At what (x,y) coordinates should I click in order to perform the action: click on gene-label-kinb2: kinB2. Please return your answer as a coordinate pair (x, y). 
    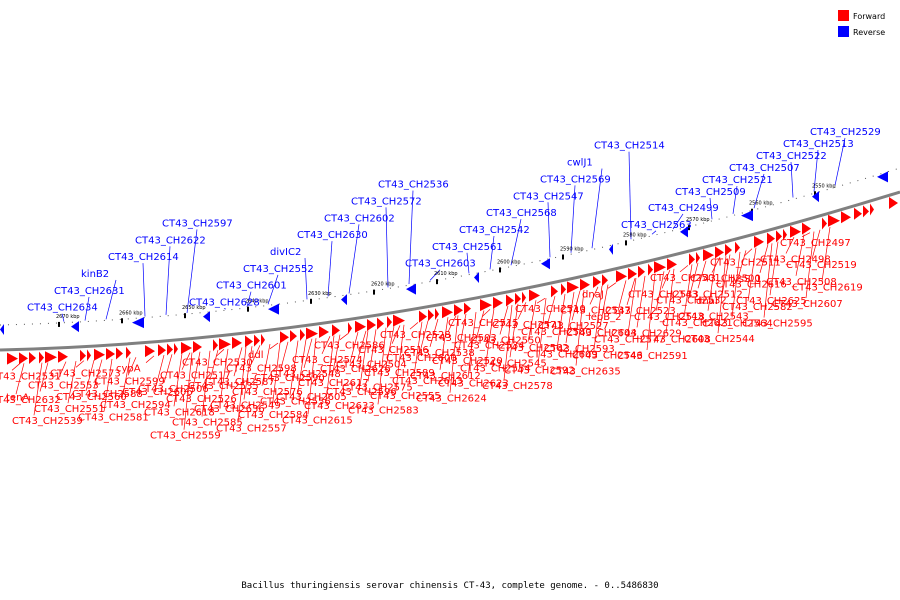
    Looking at the image, I should click on (95, 274).